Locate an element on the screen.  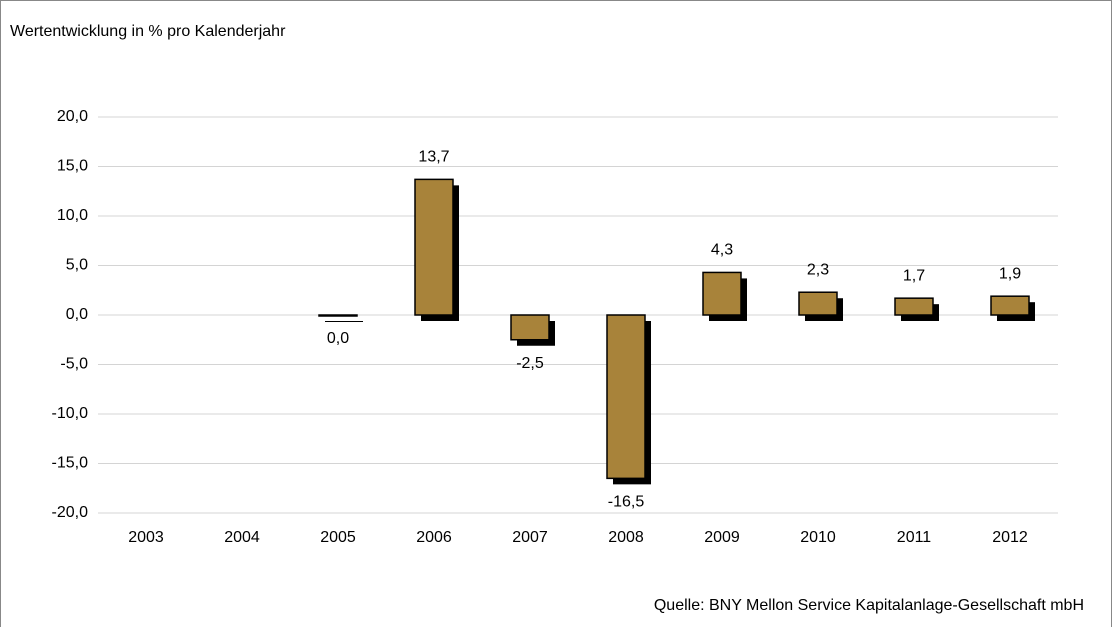
y-tick-label: 5,0 is located at coordinates (77, 265).